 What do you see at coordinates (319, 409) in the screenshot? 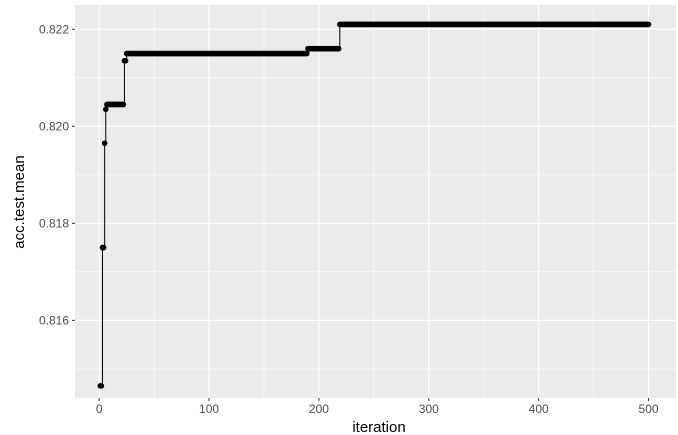
I see `x-tick-label: 200` at bounding box center [319, 409].